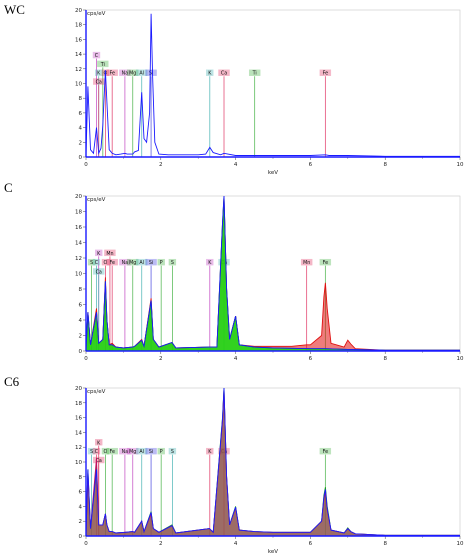  I want to click on panel-label-c6: C6, so click(12, 381).